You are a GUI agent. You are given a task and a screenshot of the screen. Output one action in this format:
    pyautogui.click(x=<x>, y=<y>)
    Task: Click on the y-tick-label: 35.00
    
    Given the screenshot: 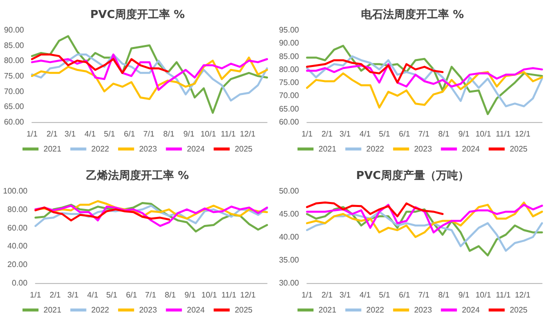 What is the action you would take?
    pyautogui.click(x=289, y=260)
    